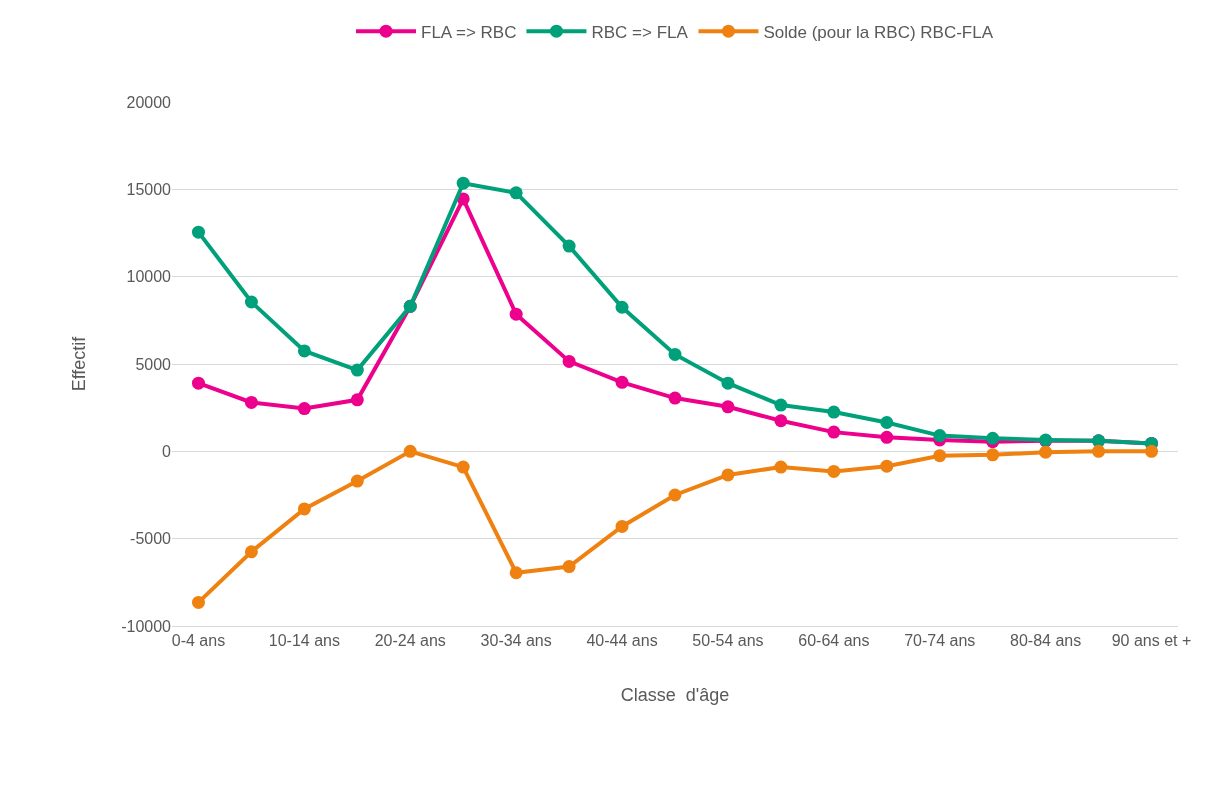  Describe the element at coordinates (198, 641) in the screenshot. I see `x-tick-label: 0-4 ans` at that location.